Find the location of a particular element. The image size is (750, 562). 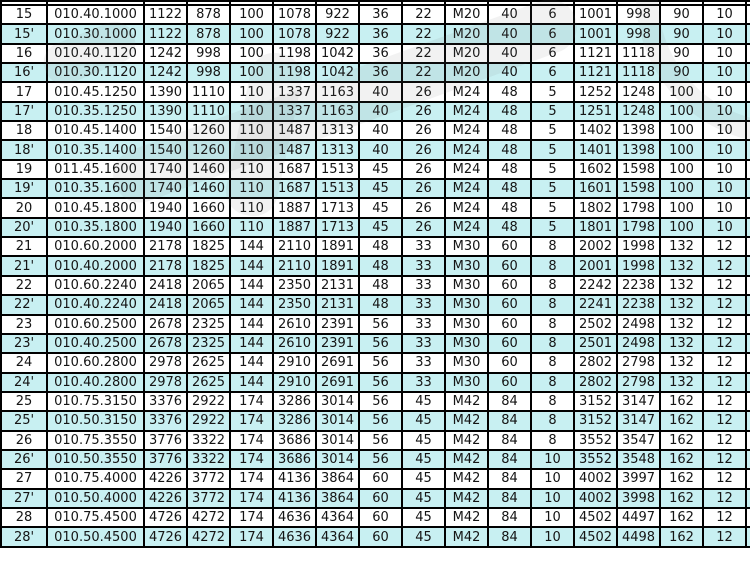

value-cell: 1598 is located at coordinates (638, 169).